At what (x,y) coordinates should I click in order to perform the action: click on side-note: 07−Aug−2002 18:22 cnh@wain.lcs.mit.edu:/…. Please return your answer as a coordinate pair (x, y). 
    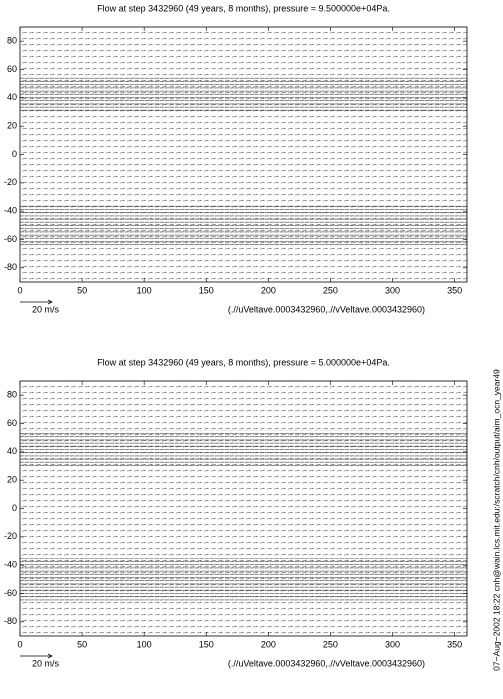
    Looking at the image, I should click on (496, 520).